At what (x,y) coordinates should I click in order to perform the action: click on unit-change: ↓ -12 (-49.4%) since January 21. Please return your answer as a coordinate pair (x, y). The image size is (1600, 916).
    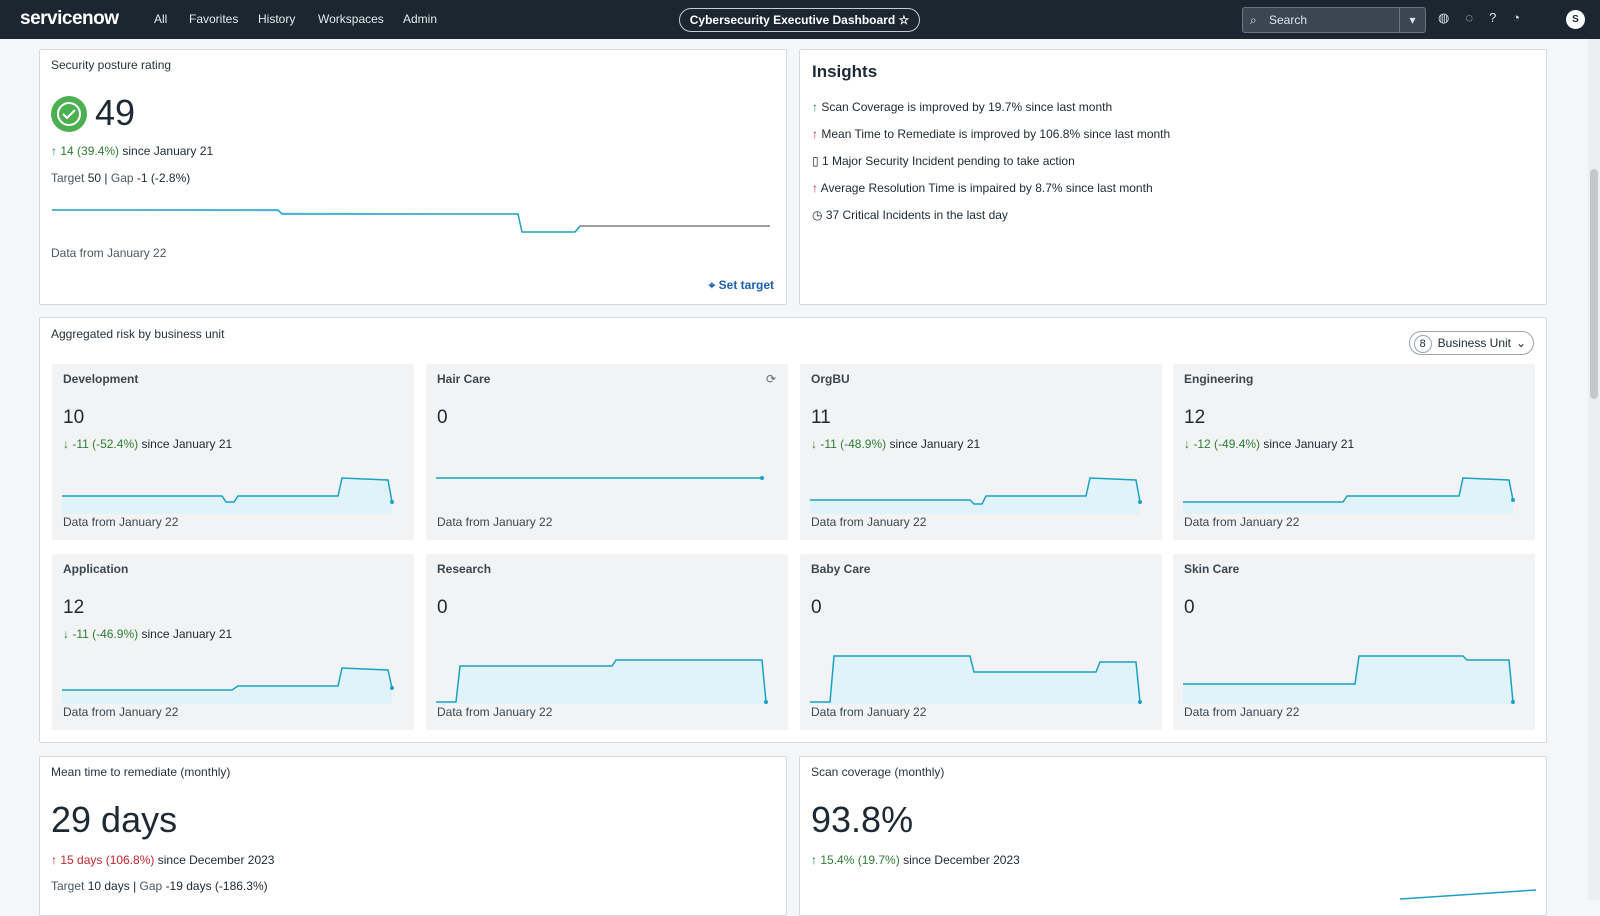
    Looking at the image, I should click on (1269, 444).